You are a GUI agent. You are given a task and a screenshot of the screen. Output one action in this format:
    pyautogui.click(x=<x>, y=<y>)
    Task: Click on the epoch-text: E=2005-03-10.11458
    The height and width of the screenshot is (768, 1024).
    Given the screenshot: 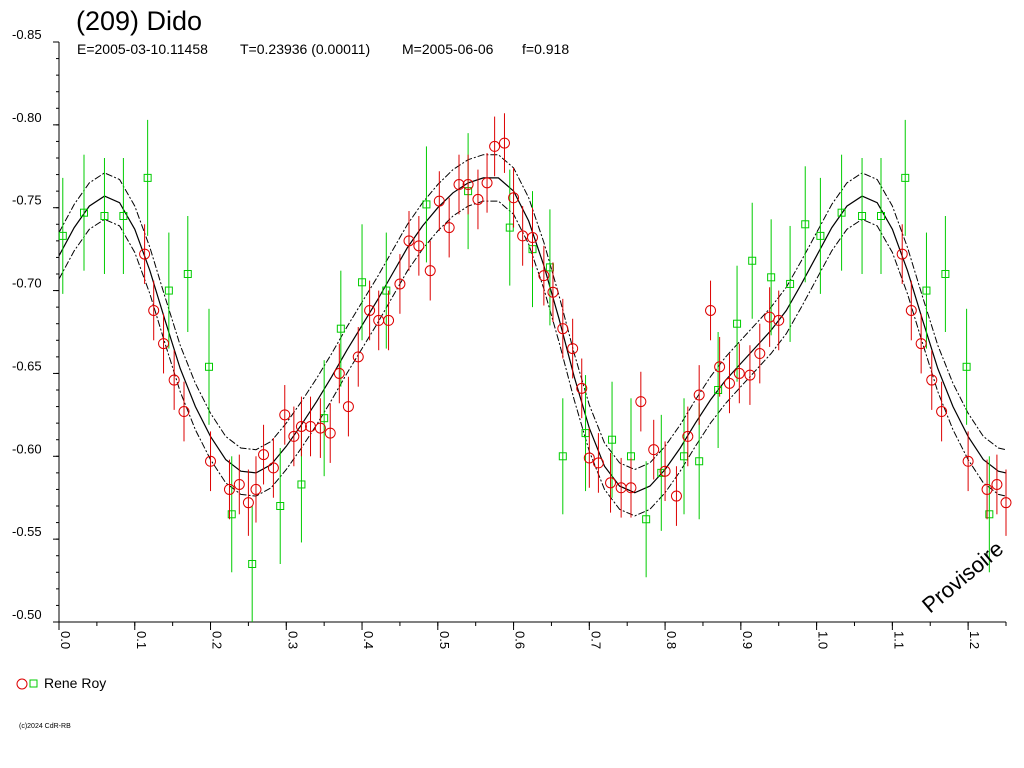 What is the action you would take?
    pyautogui.click(x=142, y=49)
    